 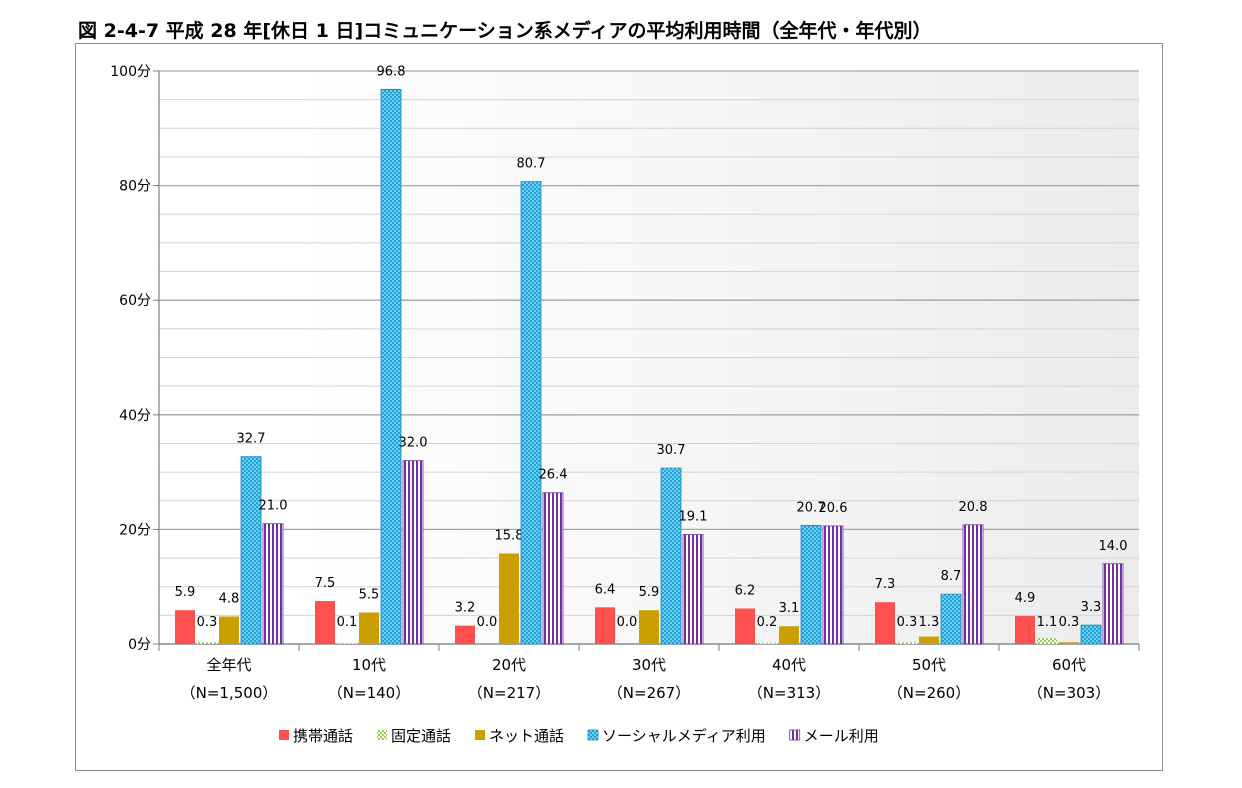 What do you see at coordinates (841, 736) in the screenshot?
I see `legend-label: メール利用` at bounding box center [841, 736].